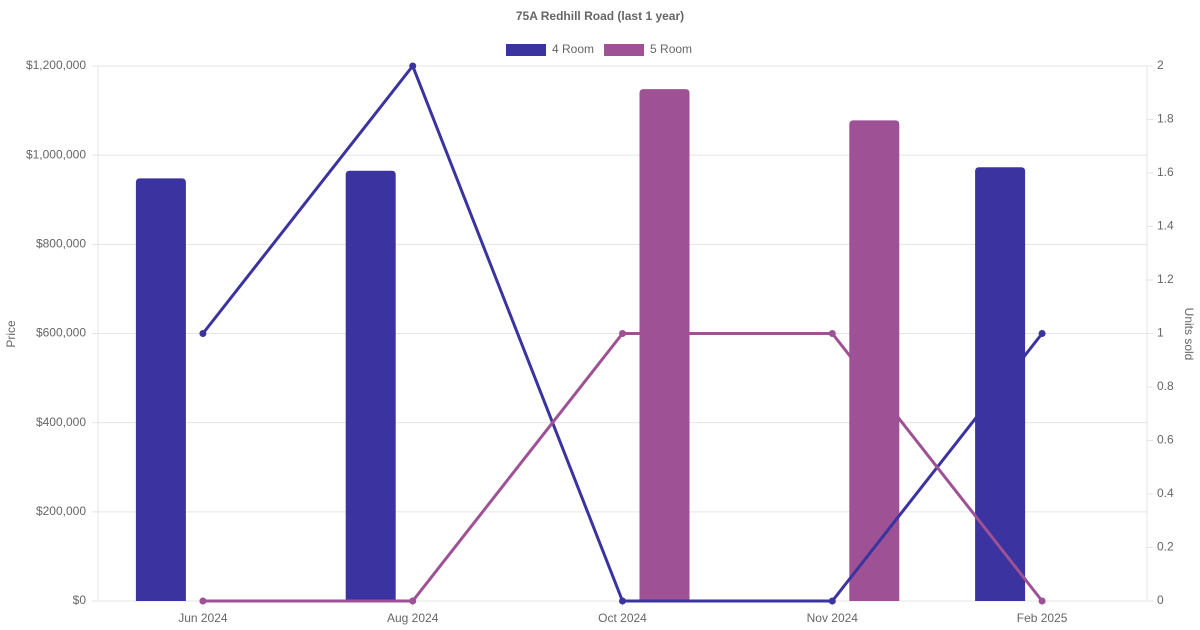  Describe the element at coordinates (600, 16) in the screenshot. I see `chart-title: 75A Redhill Road (last 1 year)` at that location.